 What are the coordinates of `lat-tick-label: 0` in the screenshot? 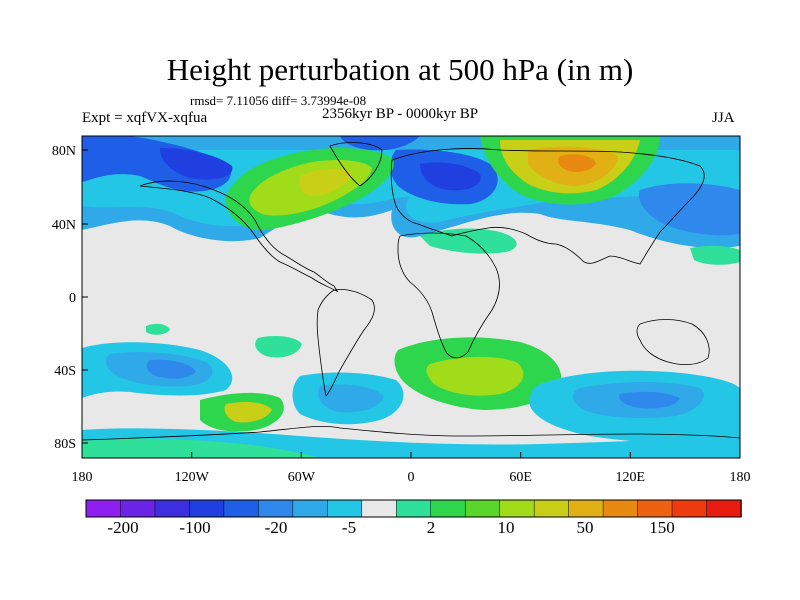 It's located at (72, 298).